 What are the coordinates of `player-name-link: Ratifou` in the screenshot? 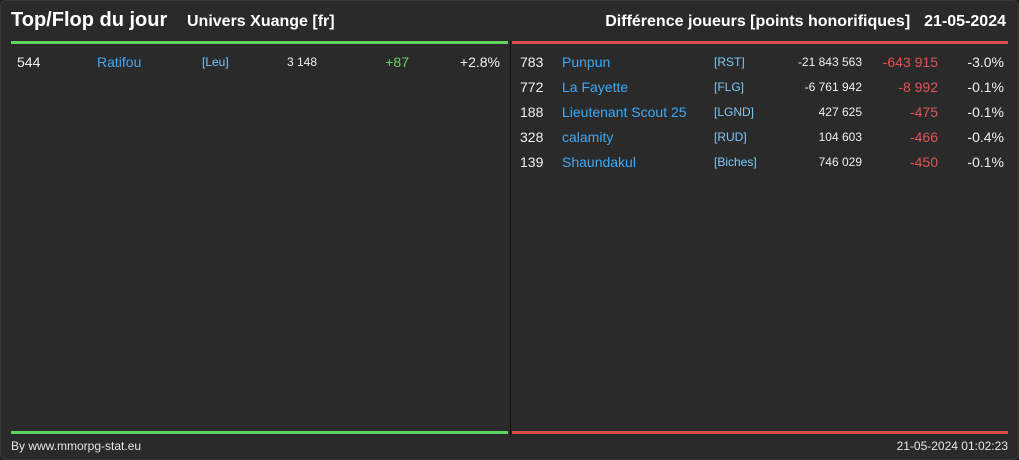 It's located at (119, 62).